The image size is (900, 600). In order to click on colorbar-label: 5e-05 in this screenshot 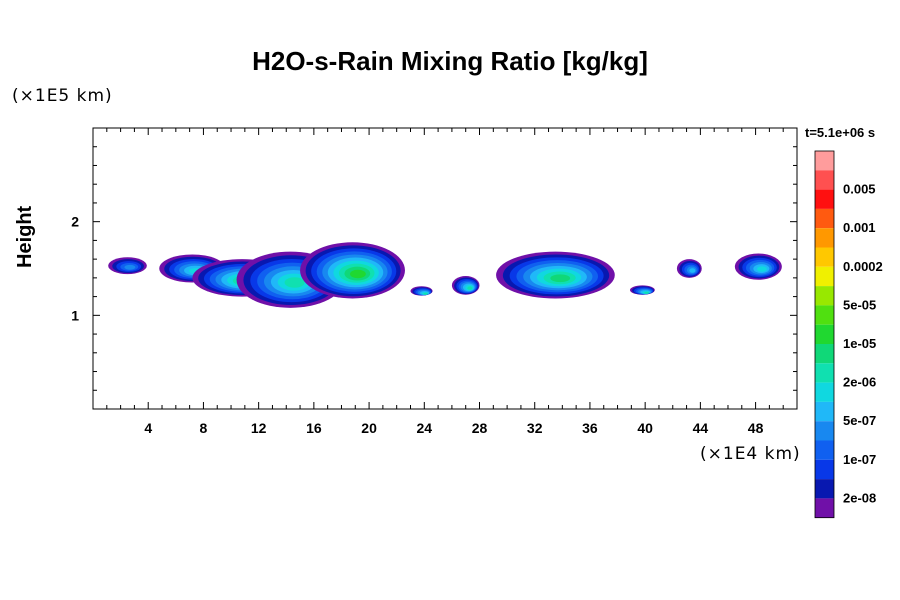, I will do `click(859, 304)`.